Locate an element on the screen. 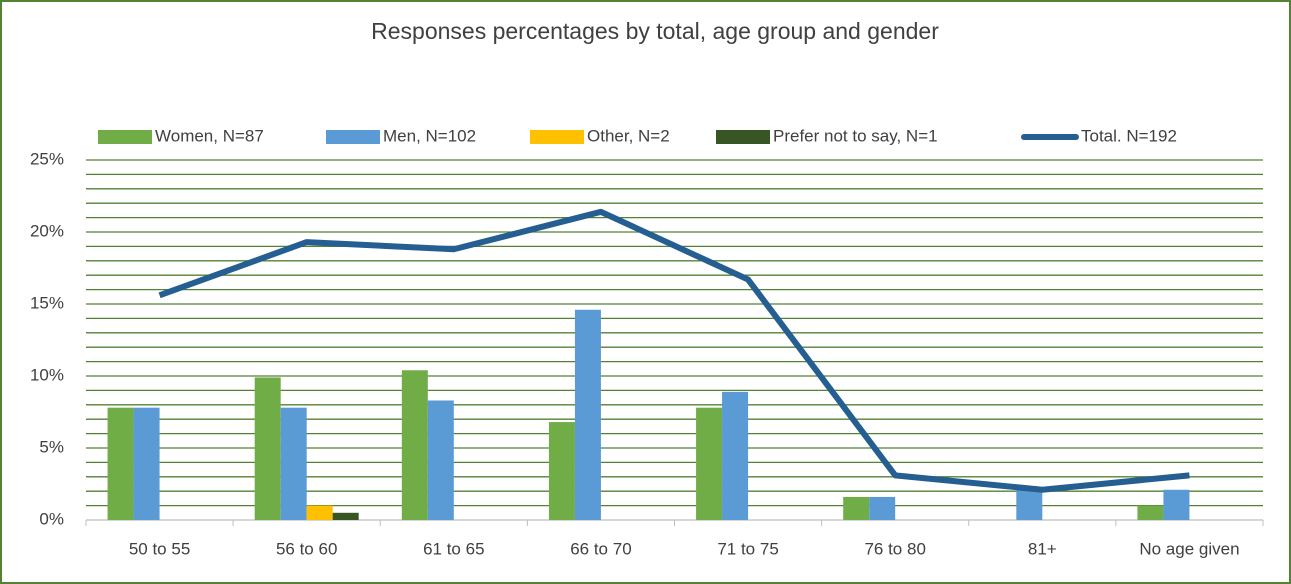 This screenshot has width=1291, height=584. x-tick-label: 71 to 75 is located at coordinates (747, 548).